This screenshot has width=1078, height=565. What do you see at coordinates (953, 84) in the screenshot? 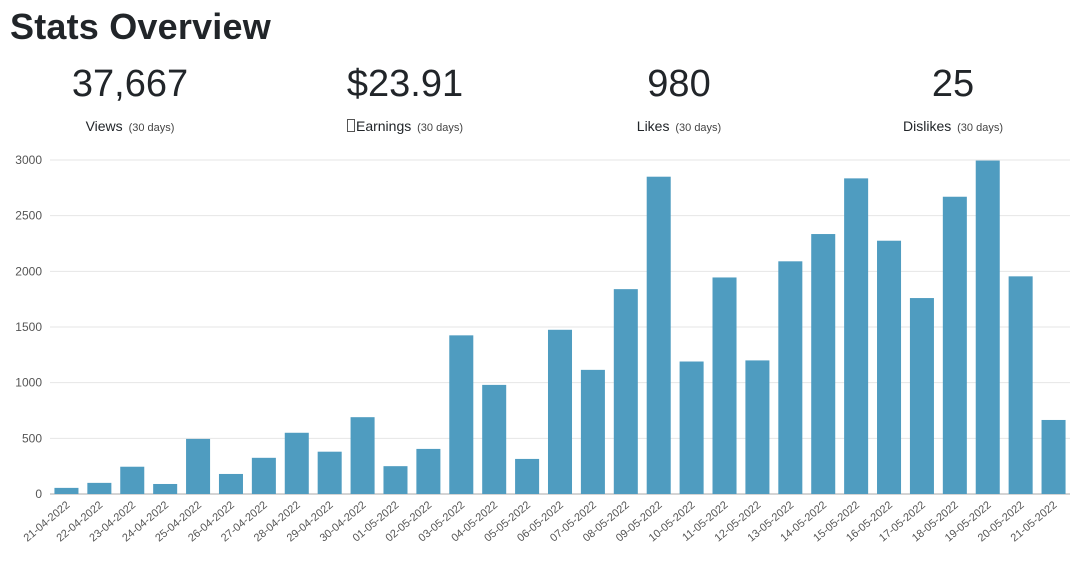
I see `stat-dislikes-value: 25` at bounding box center [953, 84].